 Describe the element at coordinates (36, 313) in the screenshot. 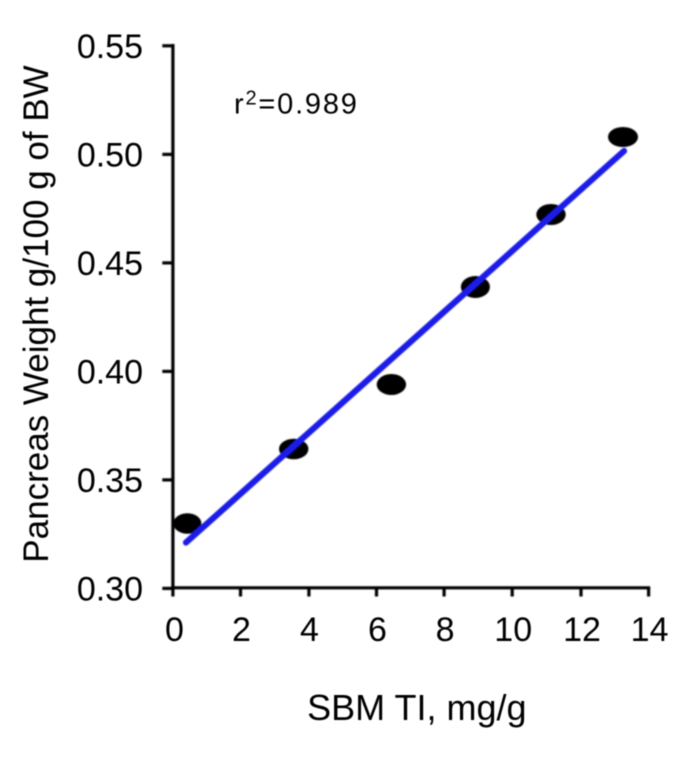

I see `svg-text: Pancreas Weight g/100 g of BW` at that location.